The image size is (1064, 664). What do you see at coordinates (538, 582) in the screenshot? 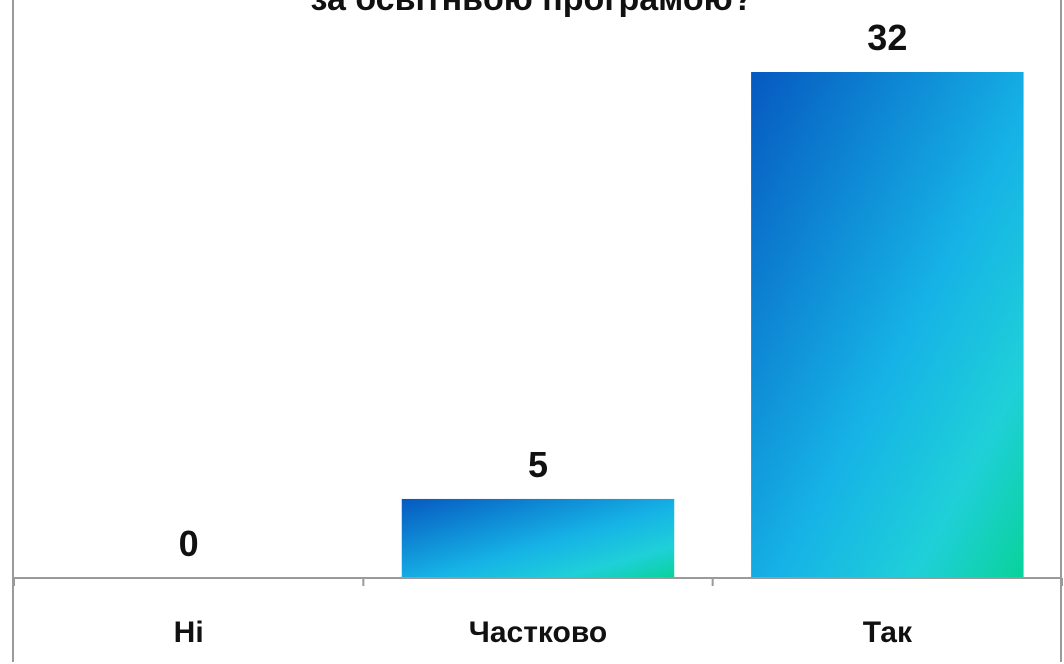
I see `x-axis-ticks` at bounding box center [538, 582].